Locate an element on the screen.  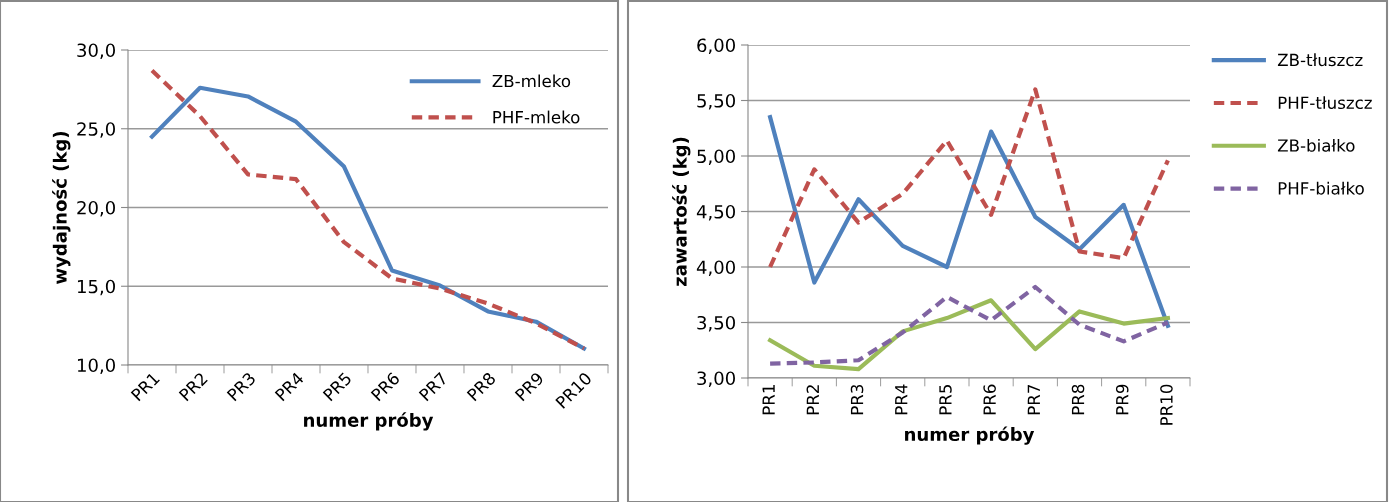
legend-label: PHF-tłuszcz is located at coordinates (1325, 103).